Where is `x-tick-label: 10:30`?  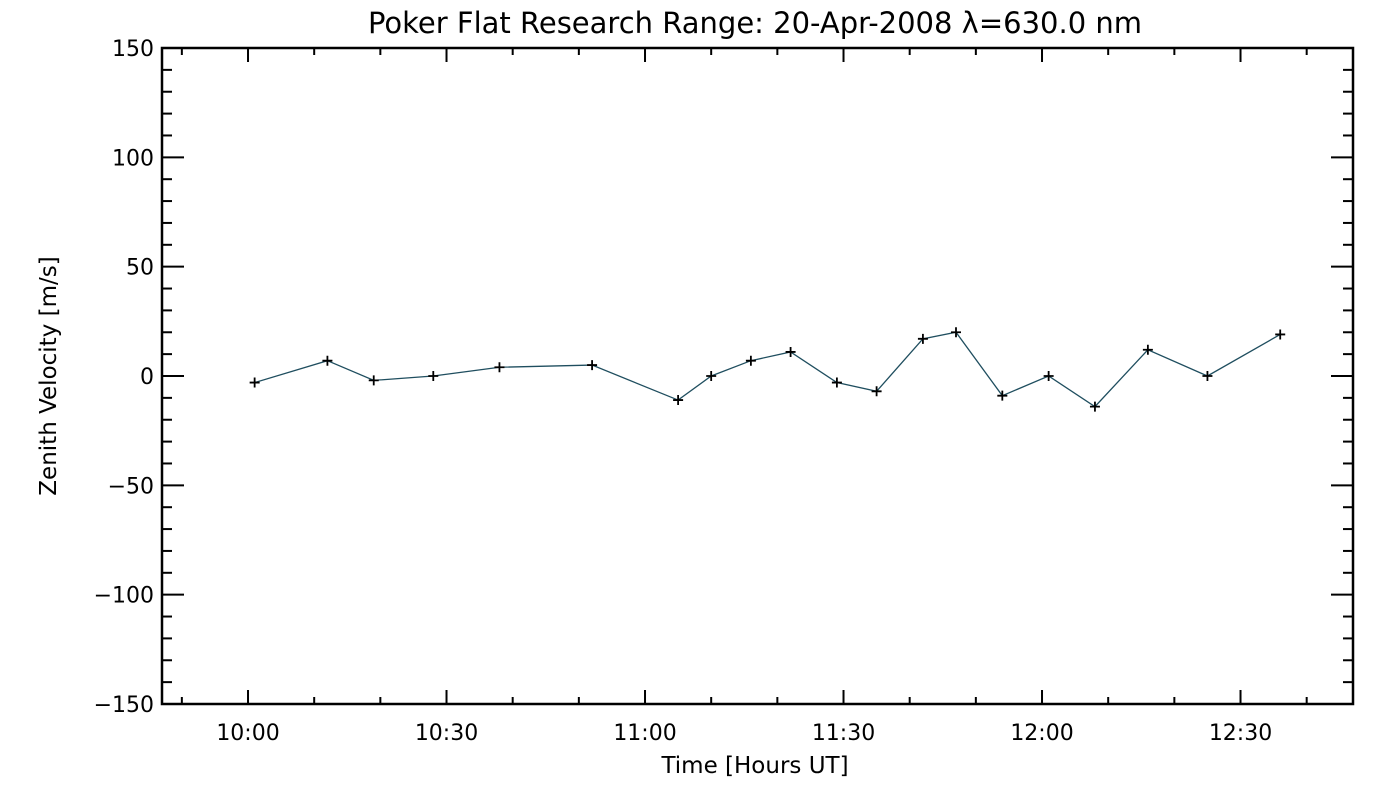 x-tick-label: 10:30 is located at coordinates (446, 733).